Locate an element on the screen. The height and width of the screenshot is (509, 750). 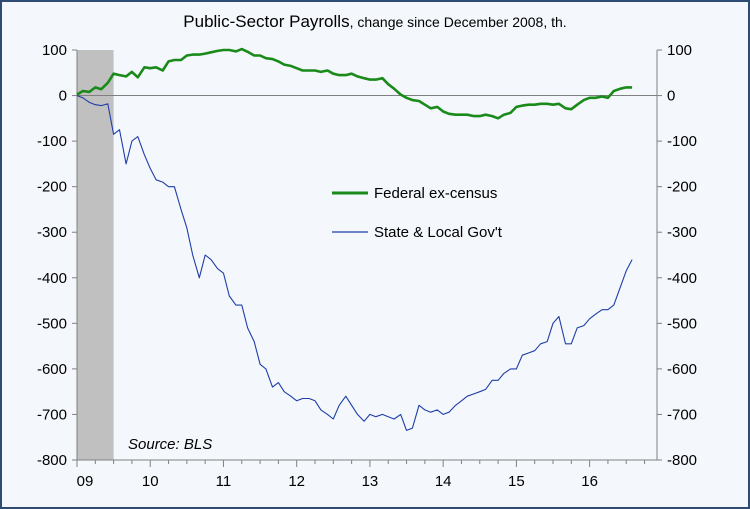
x-tick-label: 14 is located at coordinates (443, 481).